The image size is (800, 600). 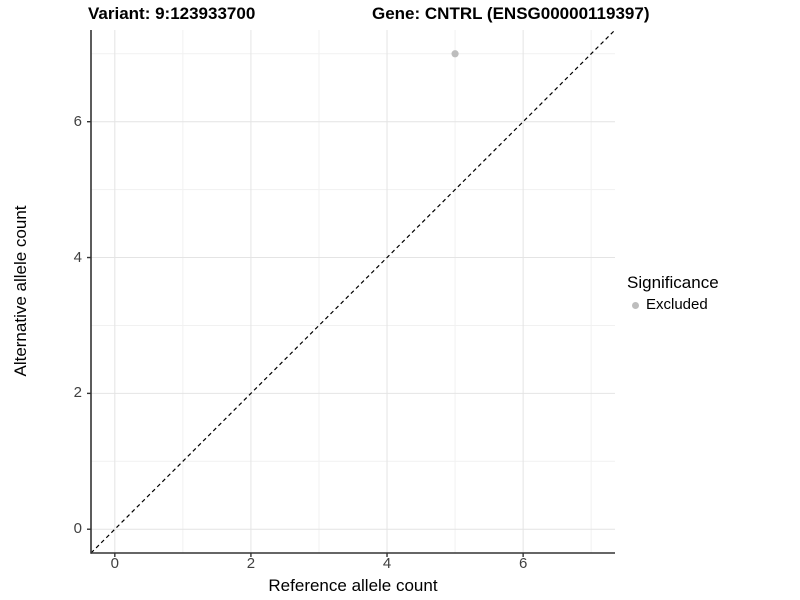 I want to click on y-tick-label: 2, so click(x=77, y=393).